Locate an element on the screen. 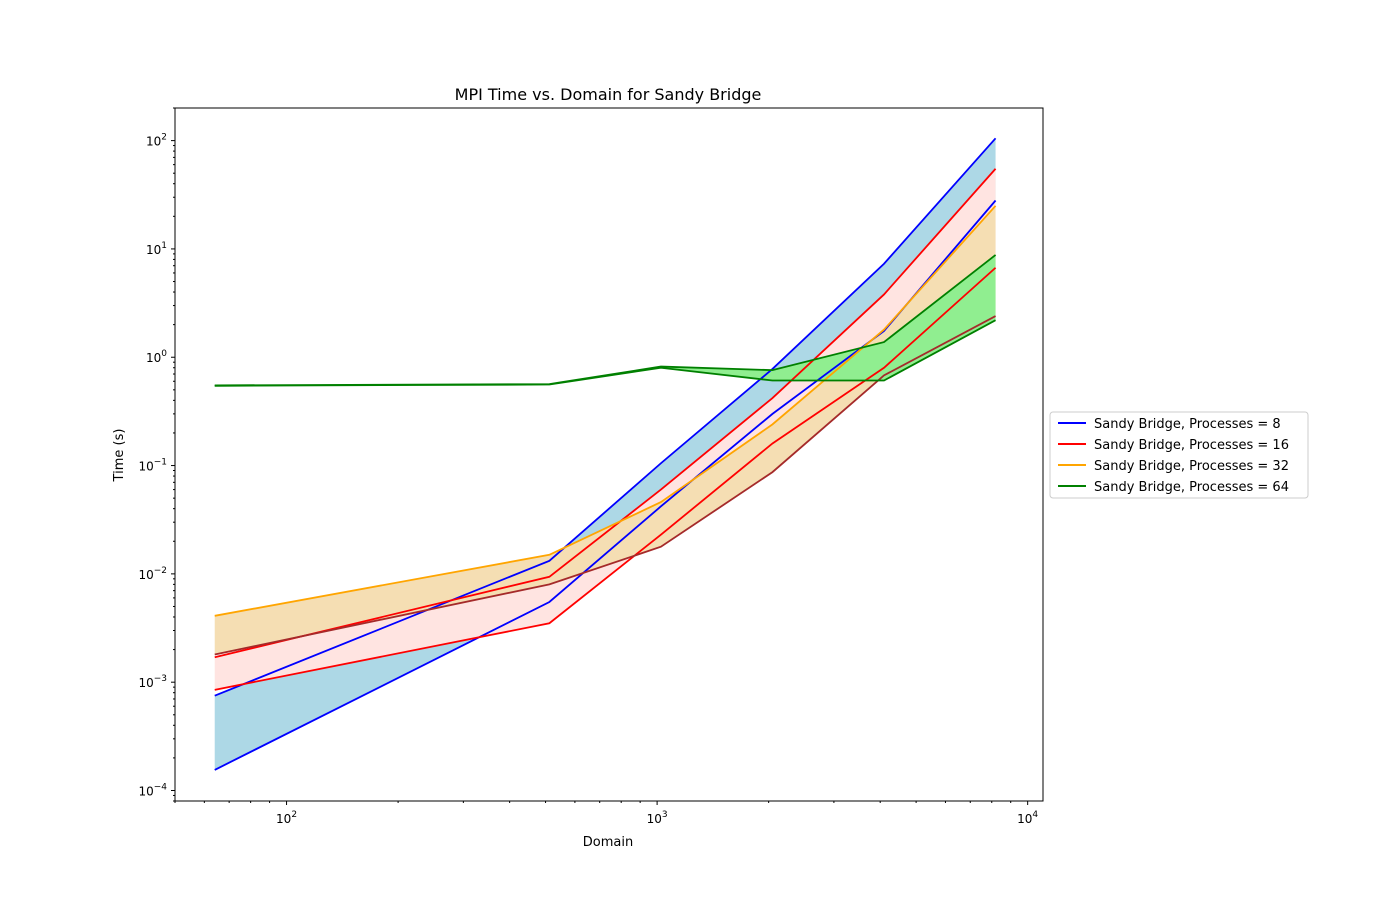  legend-box is located at coordinates (1179, 455).